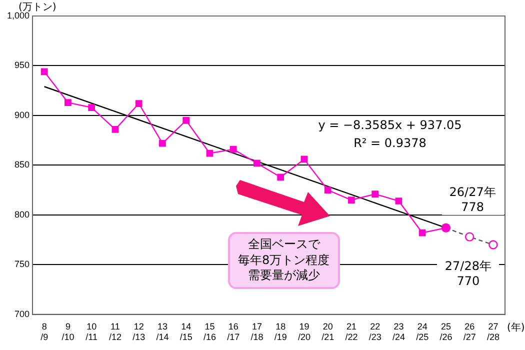 This screenshot has width=525, height=350. Describe the element at coordinates (390, 143) in the screenshot. I see `annotation: R² = 0.9378` at that location.